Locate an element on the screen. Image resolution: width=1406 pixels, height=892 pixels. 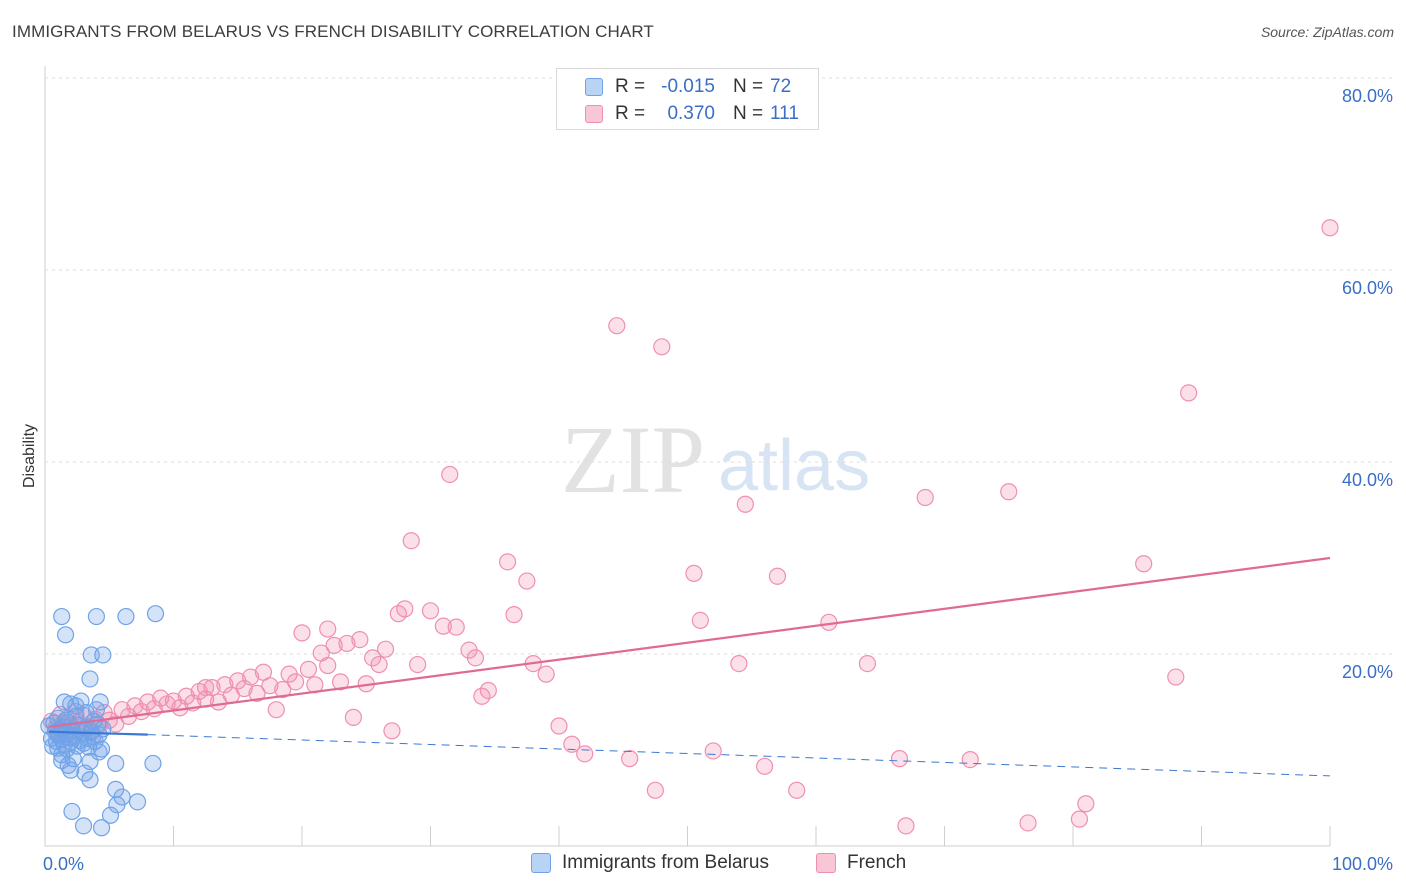
source-label: Source: ZipAtlas.com is located at coordinates (1327, 32).